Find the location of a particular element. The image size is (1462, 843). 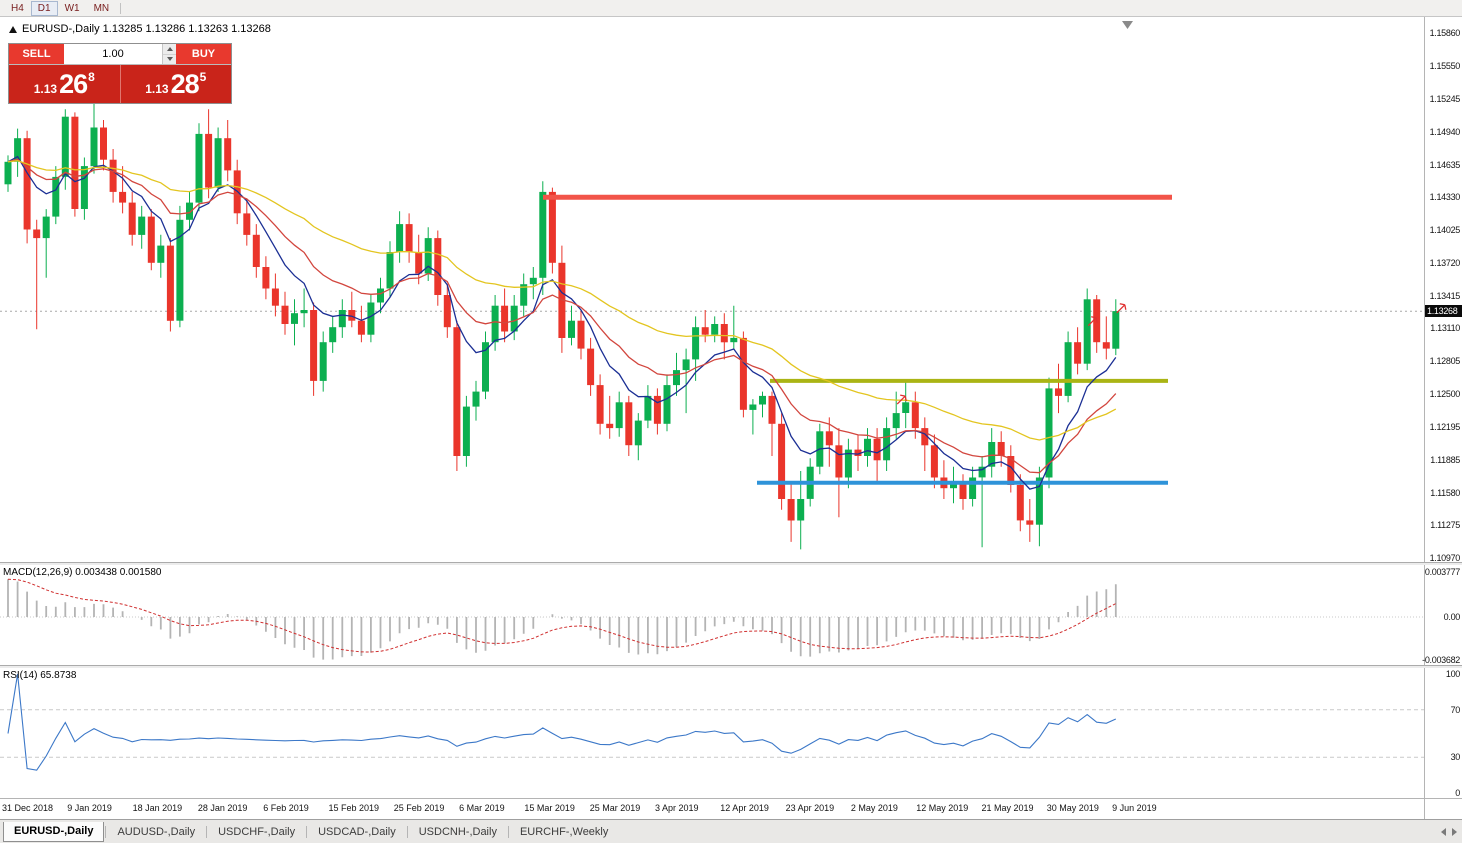

price-axis-label: 1.14635 is located at coordinates (1445, 164).